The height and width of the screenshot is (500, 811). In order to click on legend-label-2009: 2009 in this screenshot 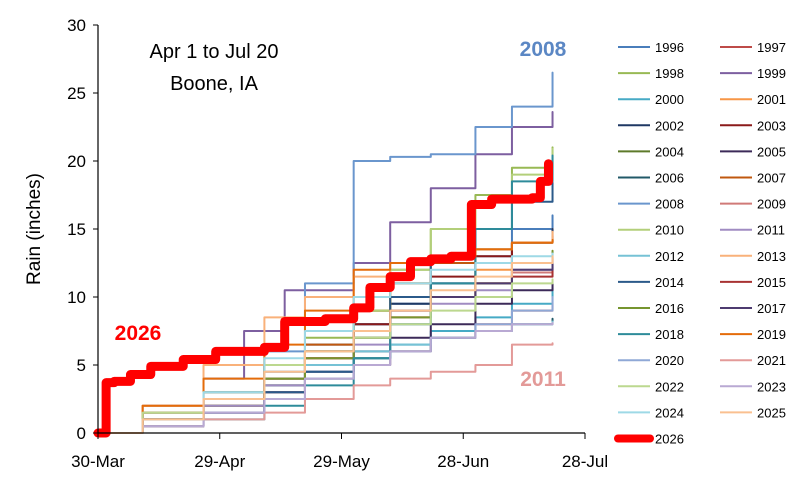, I will do `click(771, 204)`.